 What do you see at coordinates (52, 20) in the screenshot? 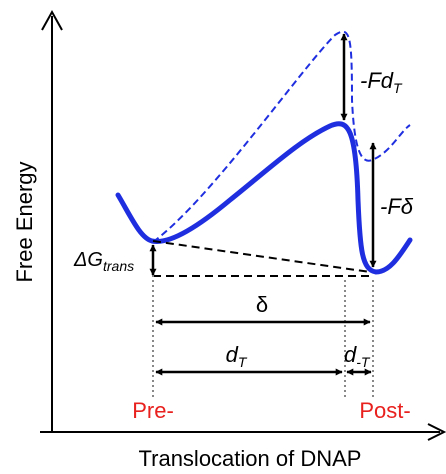
I see `y-axis-arrow-icon` at bounding box center [52, 20].